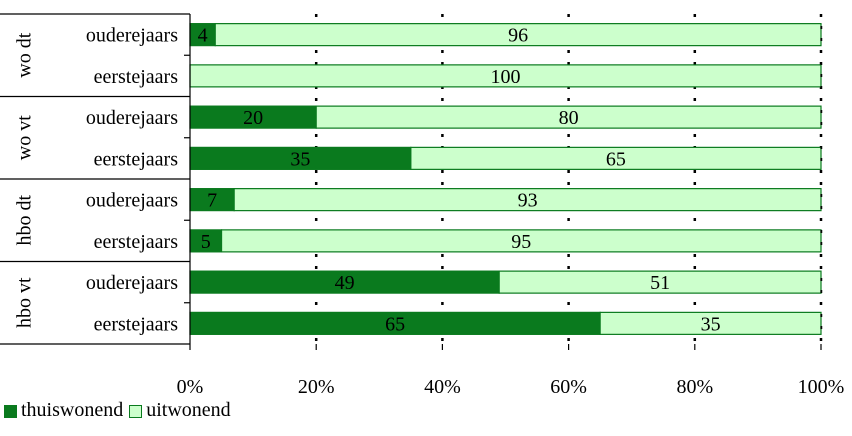  I want to click on data-label: 93, so click(528, 201).